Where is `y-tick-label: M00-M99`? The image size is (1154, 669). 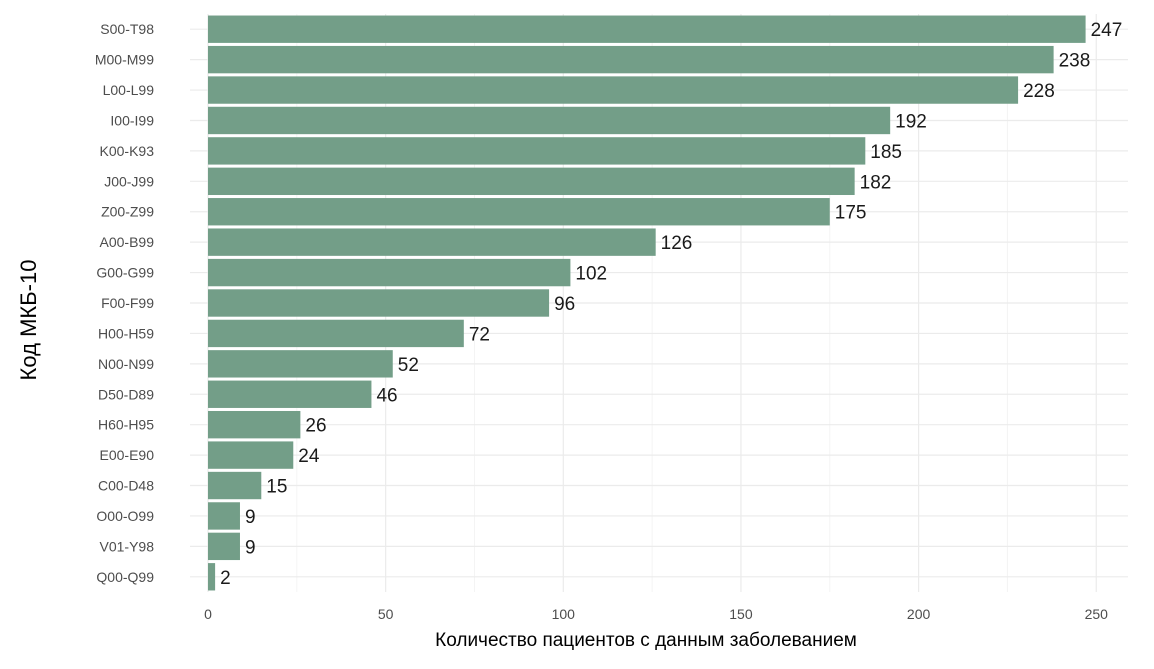 y-tick-label: M00-M99 is located at coordinates (124, 60).